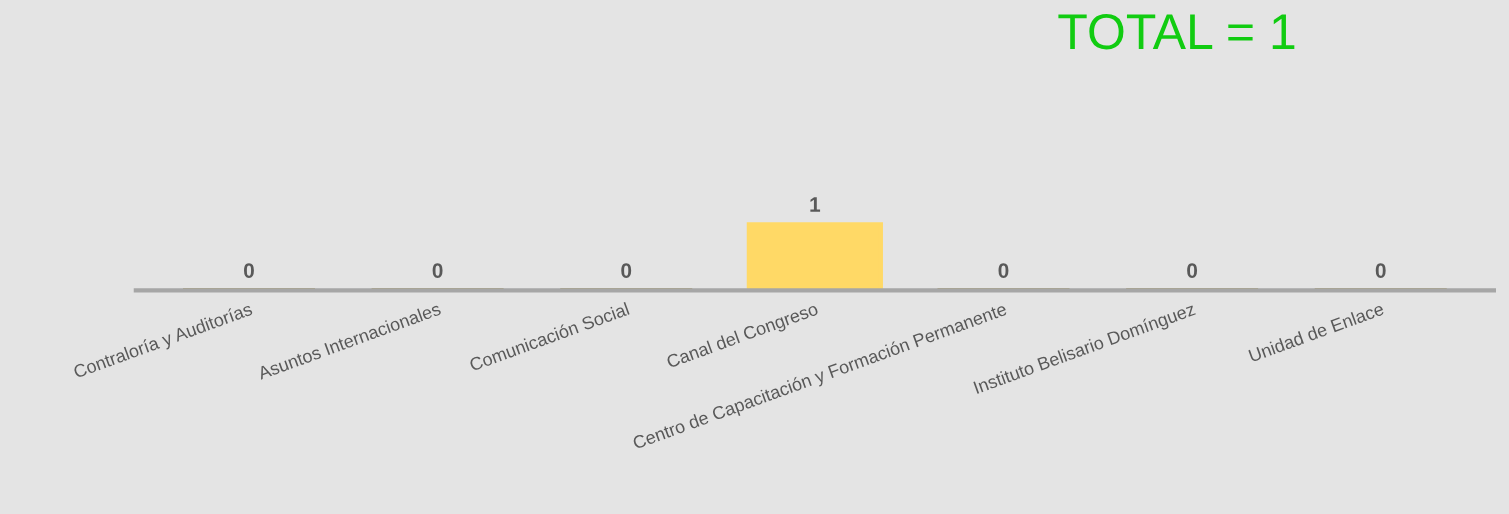 Image resolution: width=1509 pixels, height=514 pixels. I want to click on chart-title: TOTAL = 1, so click(1176, 32).